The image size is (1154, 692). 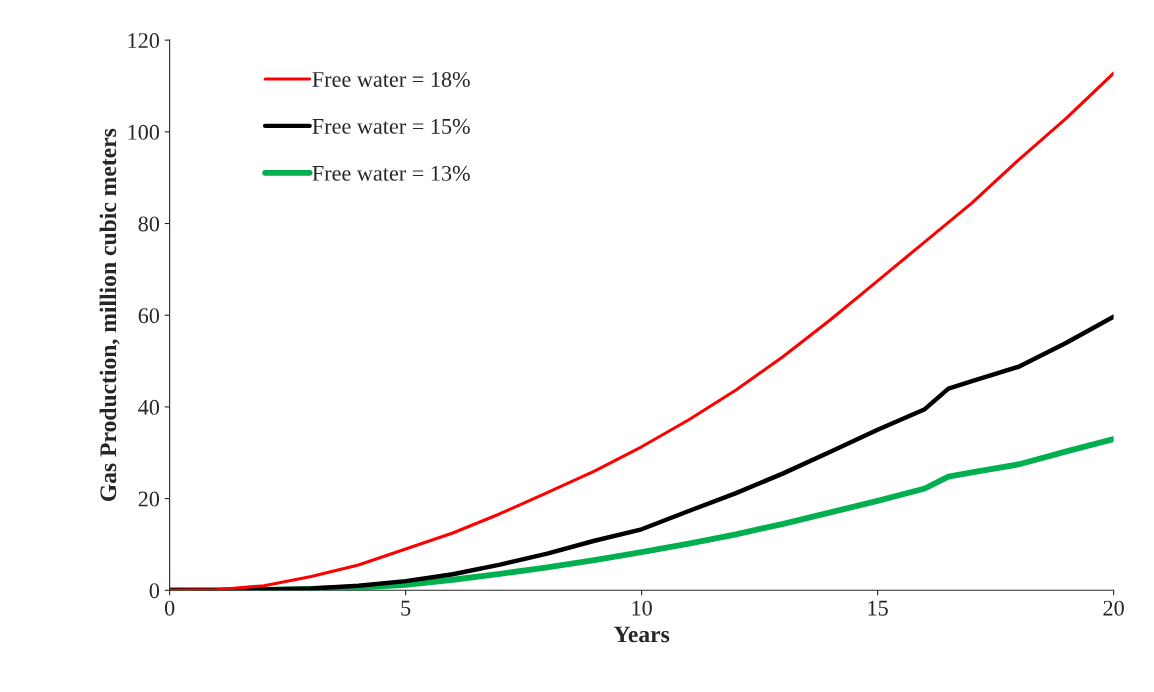 What do you see at coordinates (406, 608) in the screenshot?
I see `x-tick-label: 5` at bounding box center [406, 608].